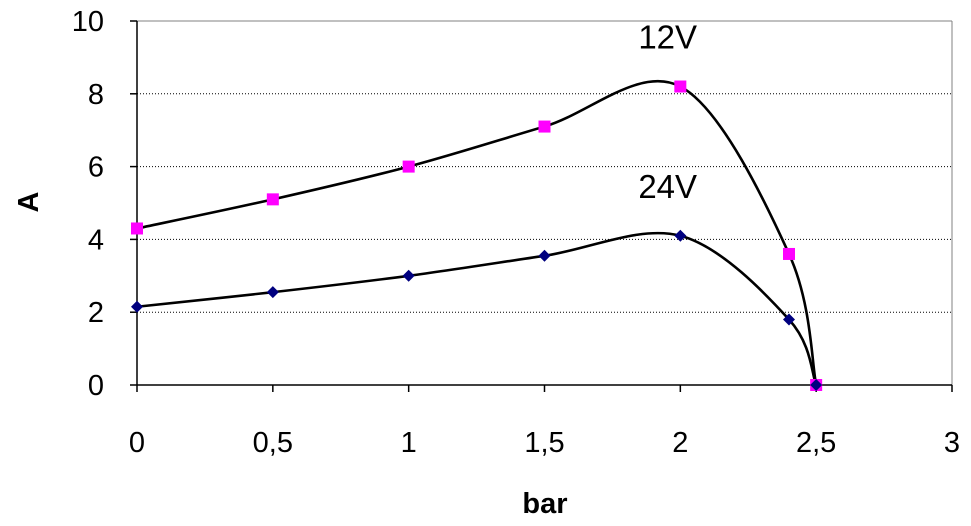 The height and width of the screenshot is (526, 971). What do you see at coordinates (137, 443) in the screenshot?
I see `x-tick-label: 0` at bounding box center [137, 443].